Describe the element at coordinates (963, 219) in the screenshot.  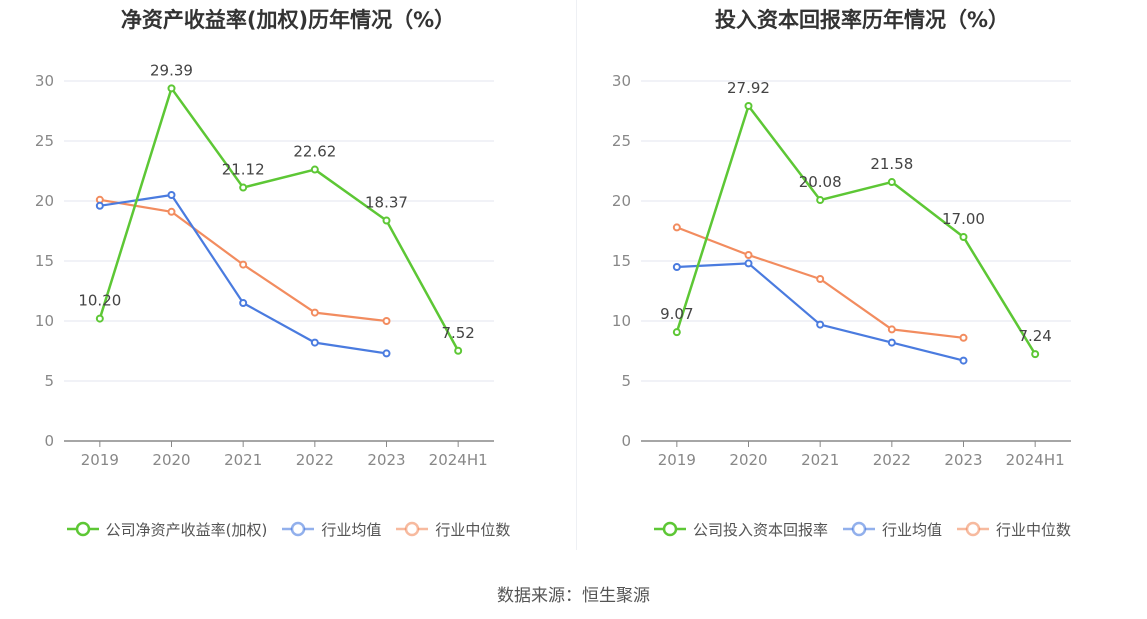
I see `data-label: 17.00` at that location.